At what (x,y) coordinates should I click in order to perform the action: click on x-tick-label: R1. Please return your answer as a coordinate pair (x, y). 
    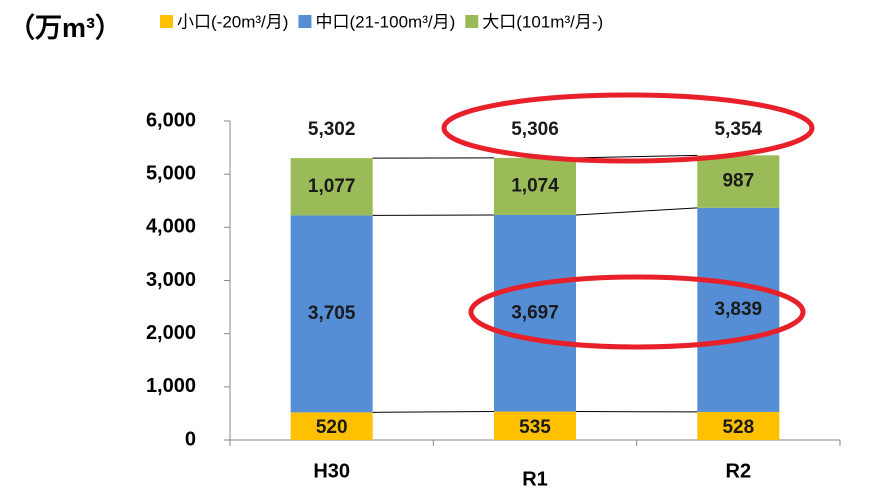
    Looking at the image, I should click on (535, 479).